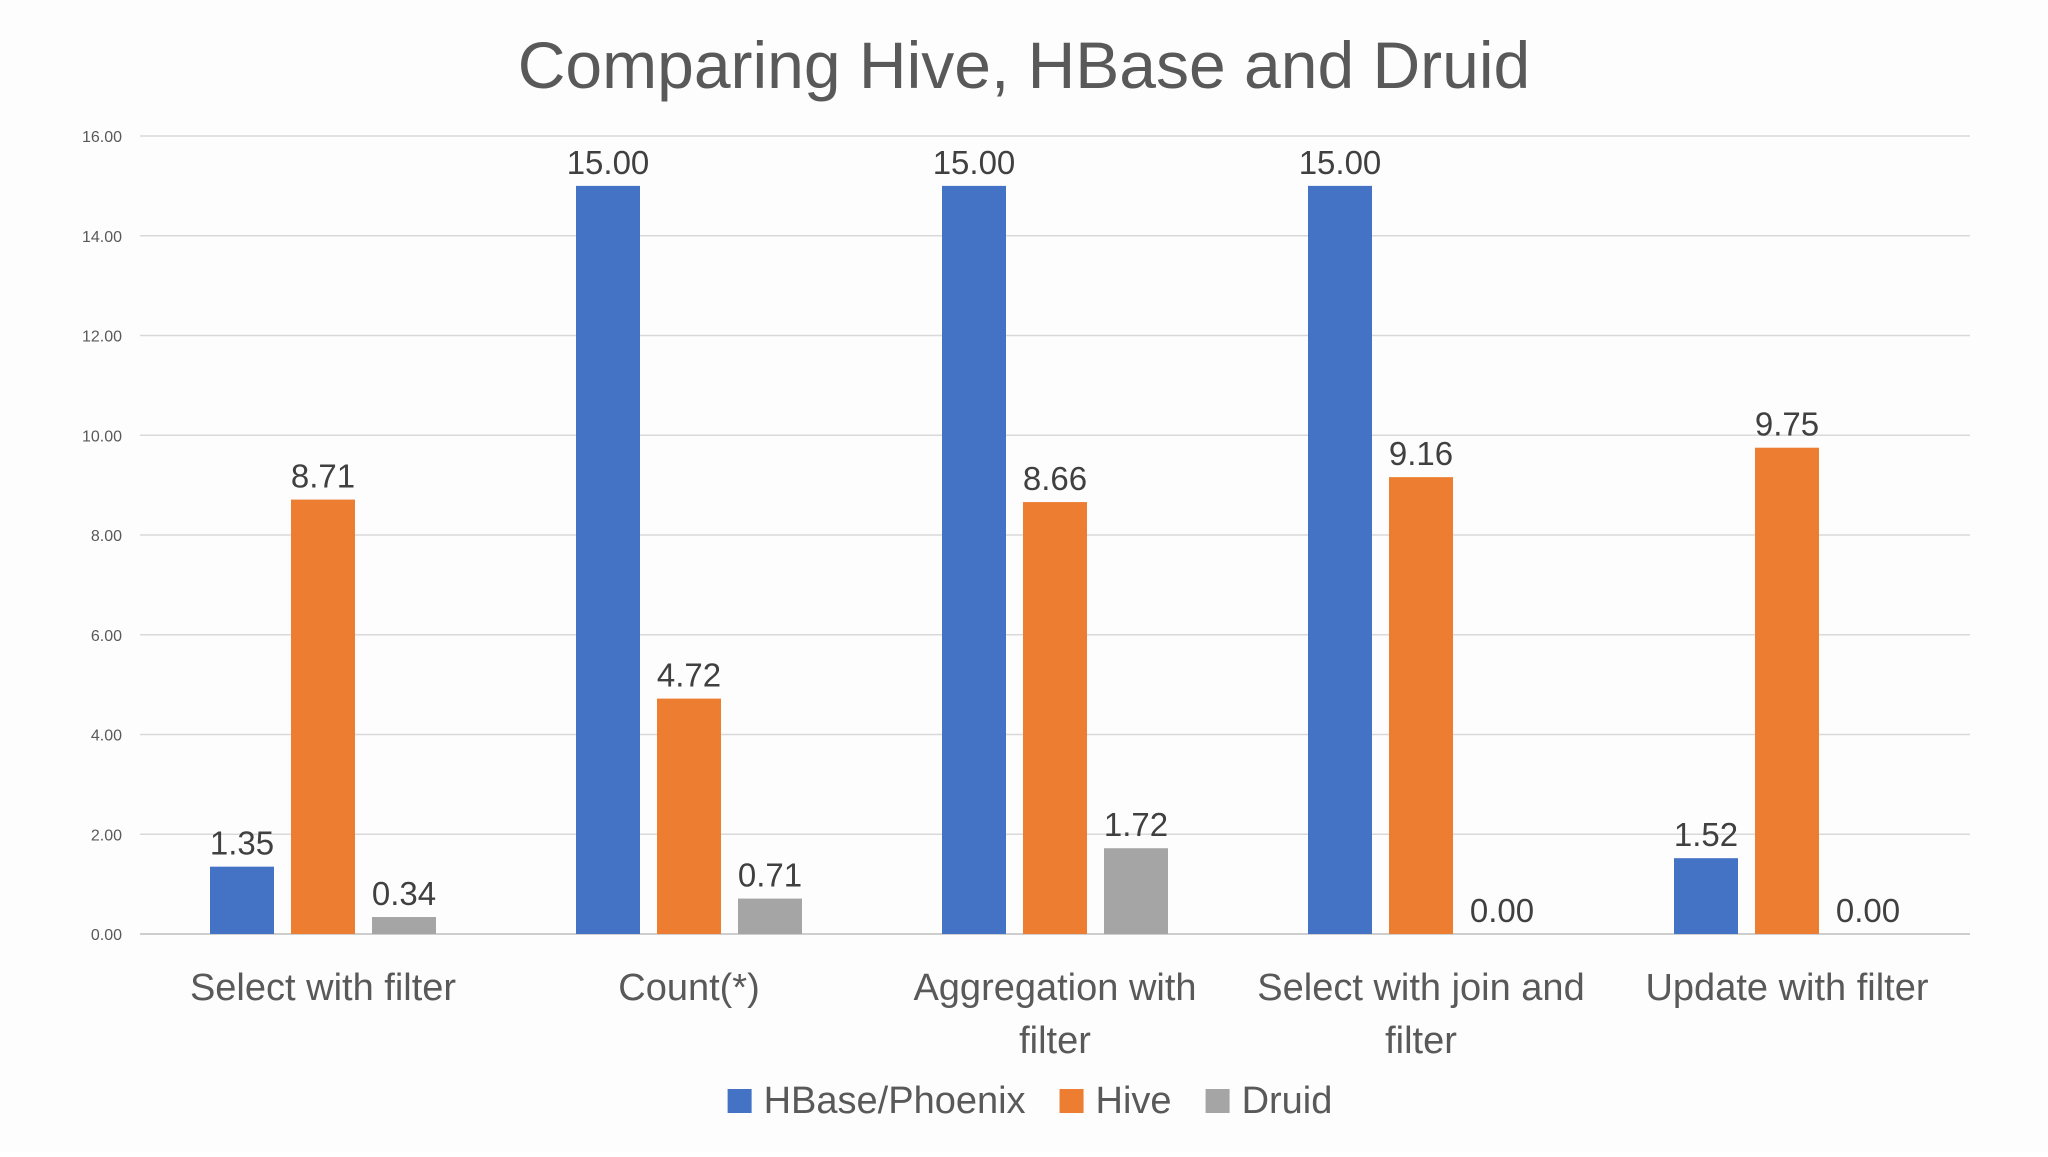 This screenshot has height=1157, width=2048. What do you see at coordinates (1421, 453) in the screenshot?
I see `data-label: 9.16` at bounding box center [1421, 453].